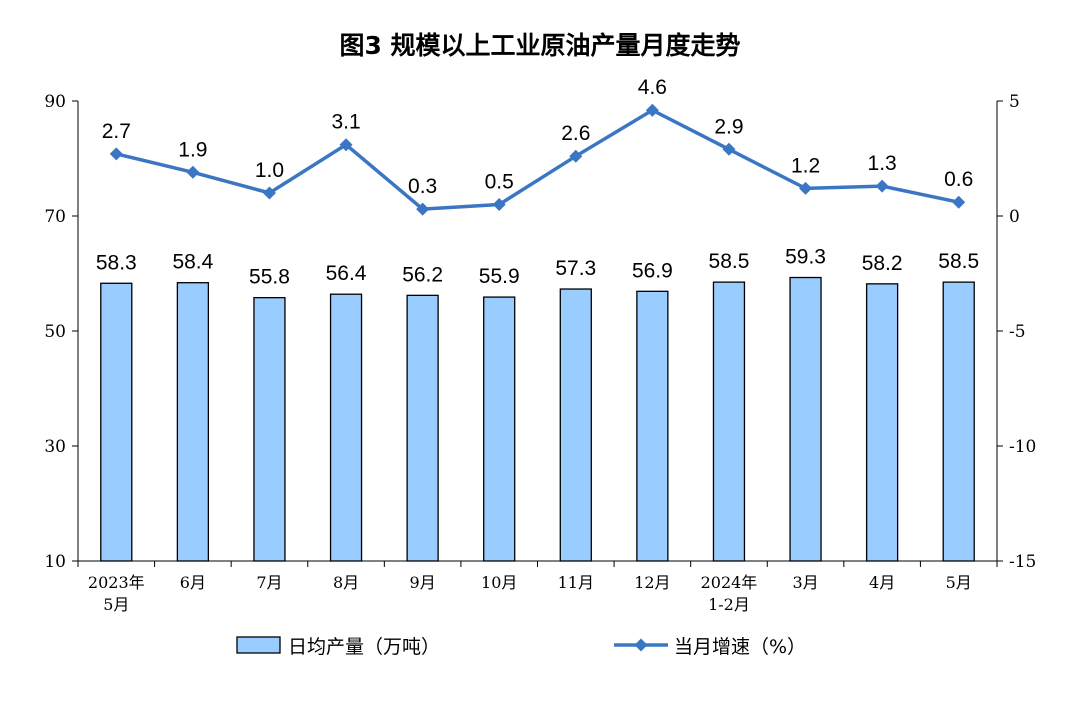 Image resolution: width=1080 pixels, height=707 pixels. What do you see at coordinates (55, 332) in the screenshot?
I see `left-axis-tick-label: 50` at bounding box center [55, 332].